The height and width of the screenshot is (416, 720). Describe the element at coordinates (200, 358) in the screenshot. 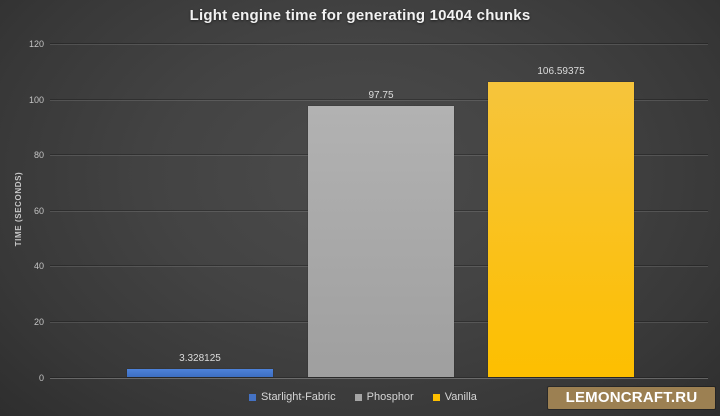

I see `bar-value-label: 3.328125` at that location.